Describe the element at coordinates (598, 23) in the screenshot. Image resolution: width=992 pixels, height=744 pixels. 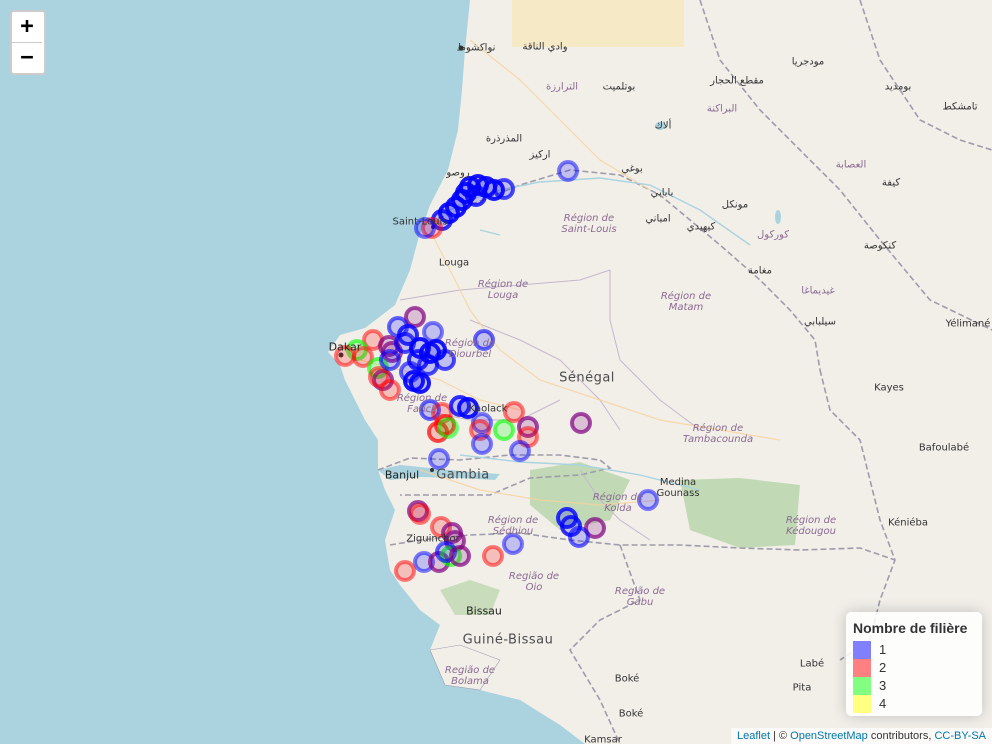
I see `desert-patch` at that location.